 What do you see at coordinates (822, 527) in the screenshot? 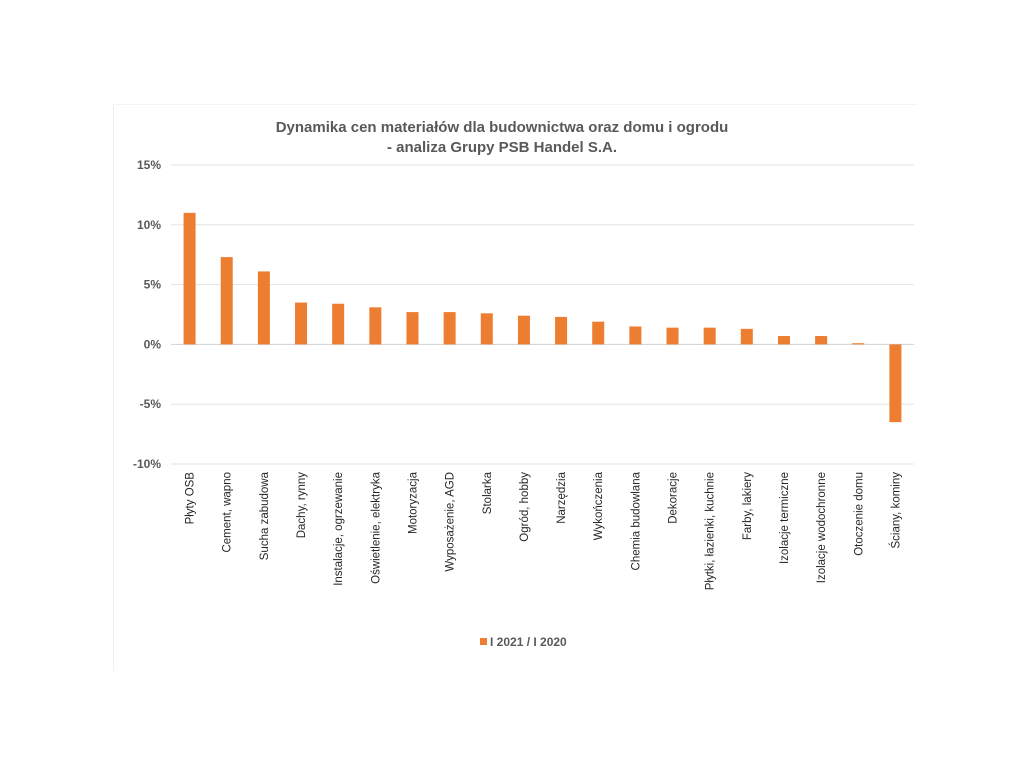
I see `x-tick-label: Izolacje wodochronne` at bounding box center [822, 527].